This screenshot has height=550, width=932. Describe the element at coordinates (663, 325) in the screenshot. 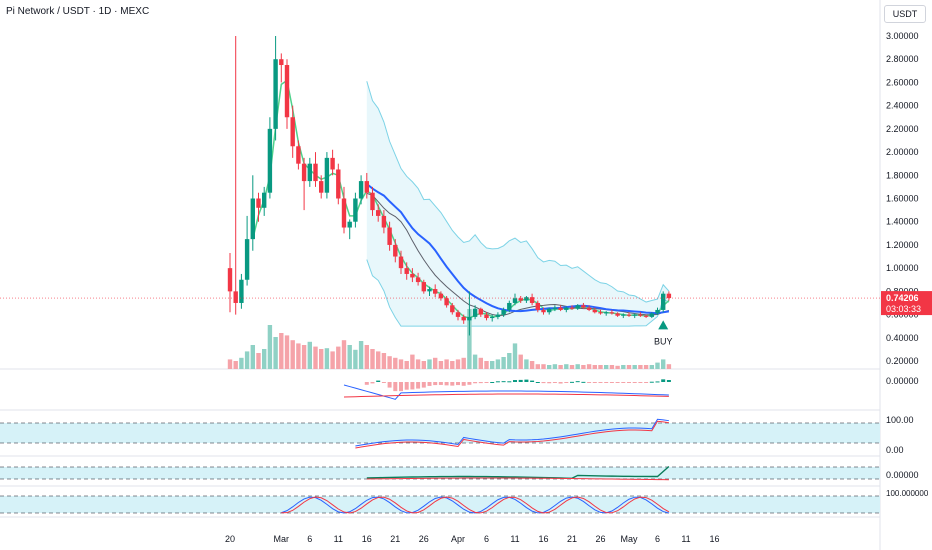

I see `buy-arrow-icon` at that location.